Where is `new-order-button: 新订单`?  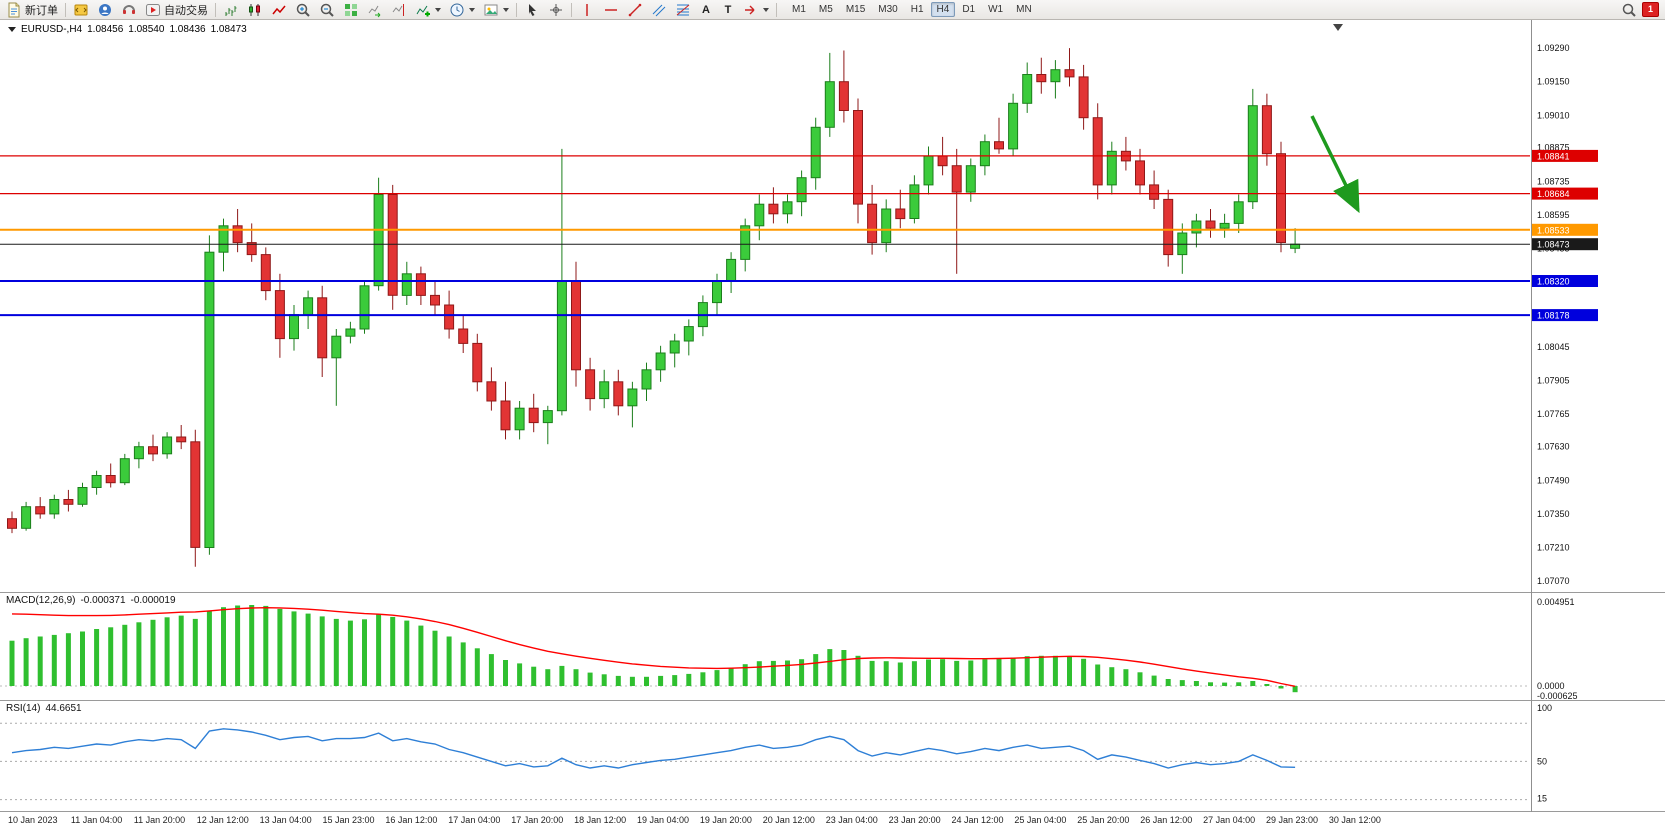 new-order-button: 新订单 is located at coordinates (32, 10).